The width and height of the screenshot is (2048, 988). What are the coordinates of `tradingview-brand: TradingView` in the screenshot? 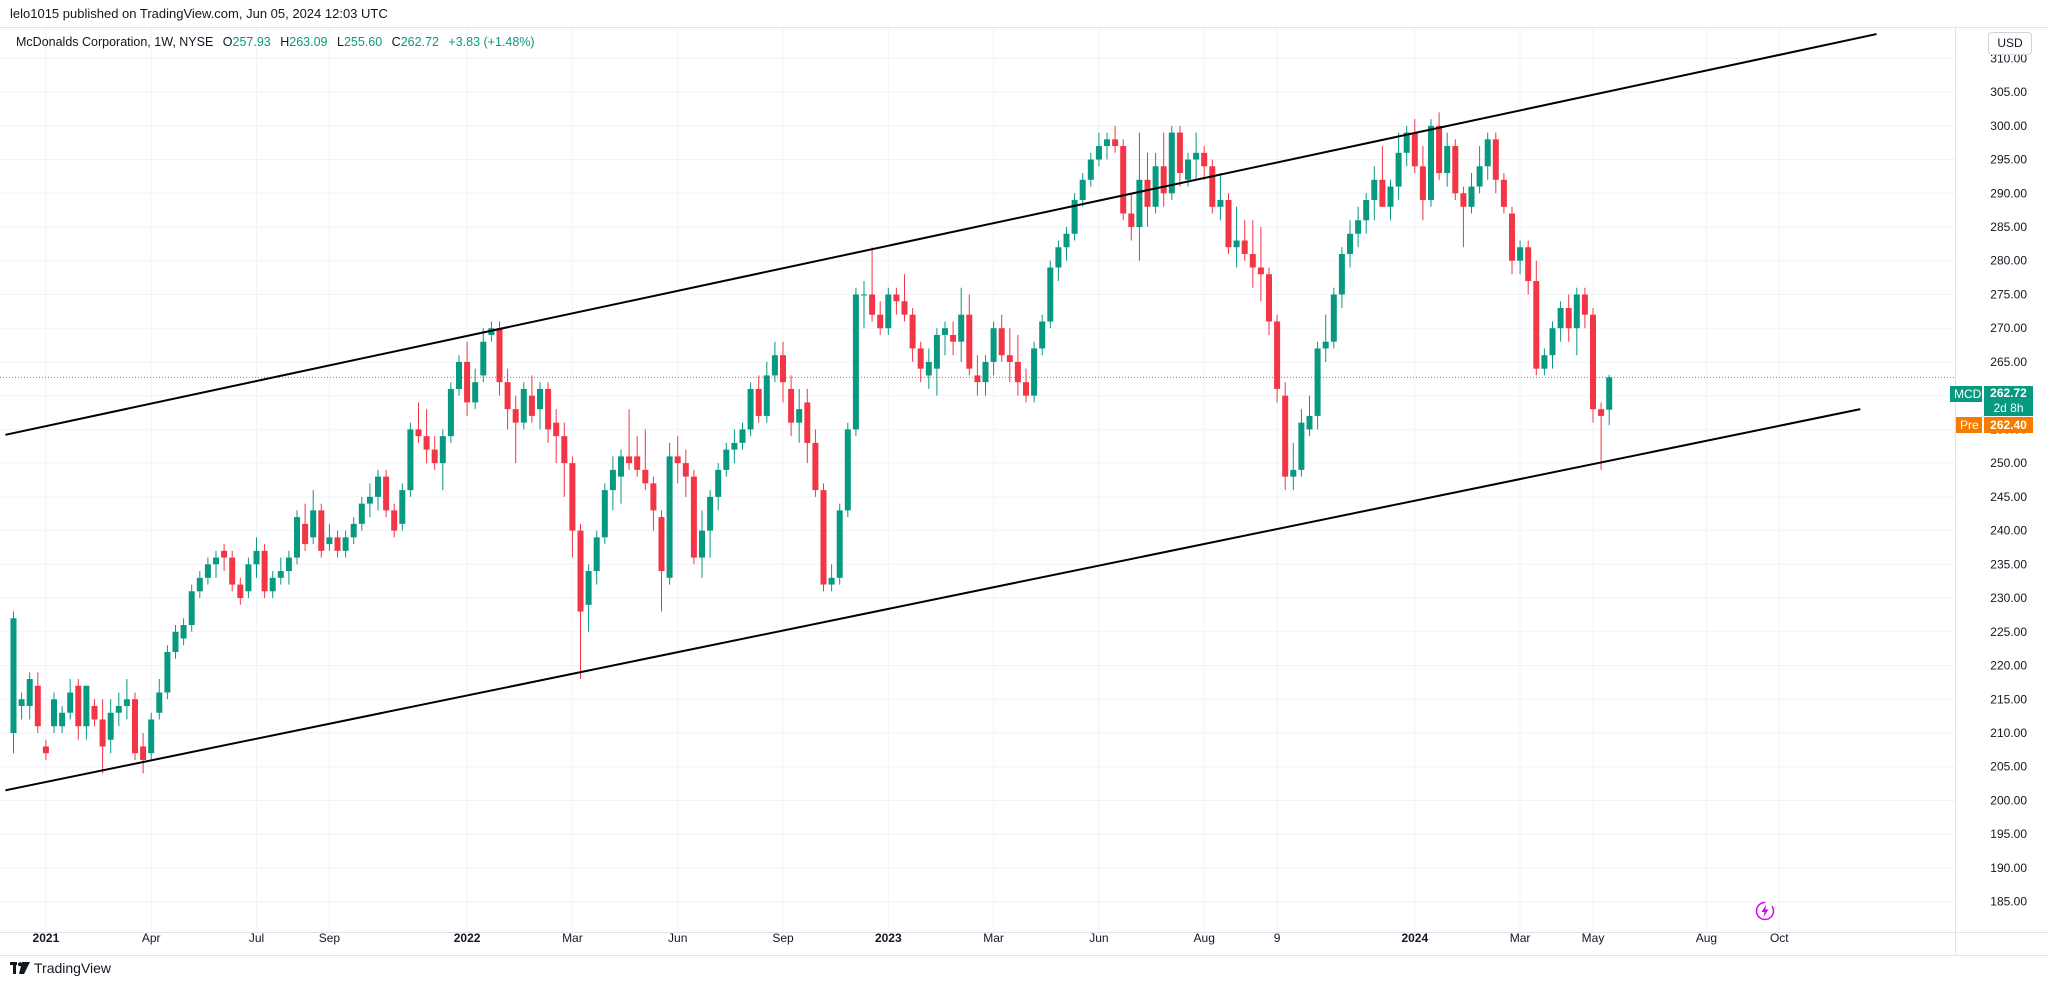 It's located at (60, 968).